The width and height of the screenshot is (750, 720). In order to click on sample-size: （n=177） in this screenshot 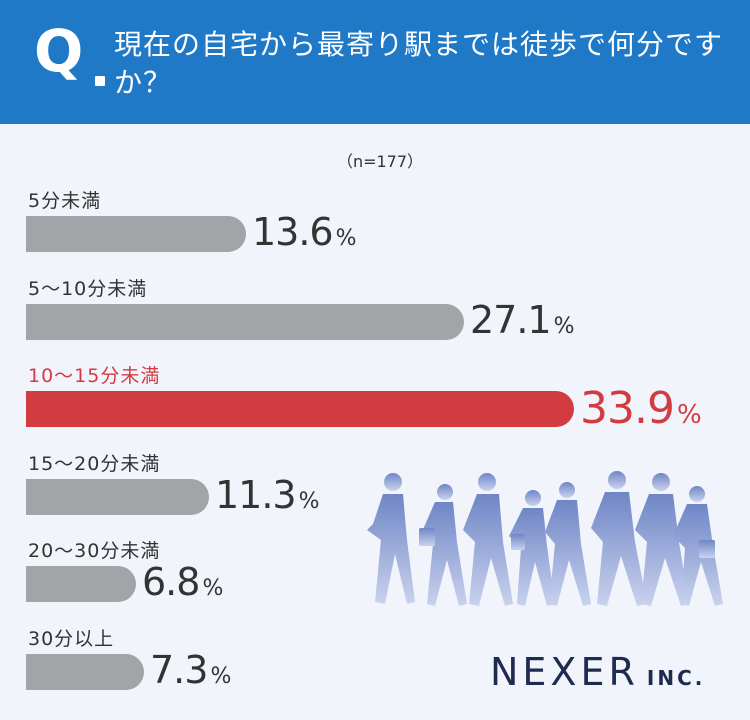, I will do `click(380, 161)`.